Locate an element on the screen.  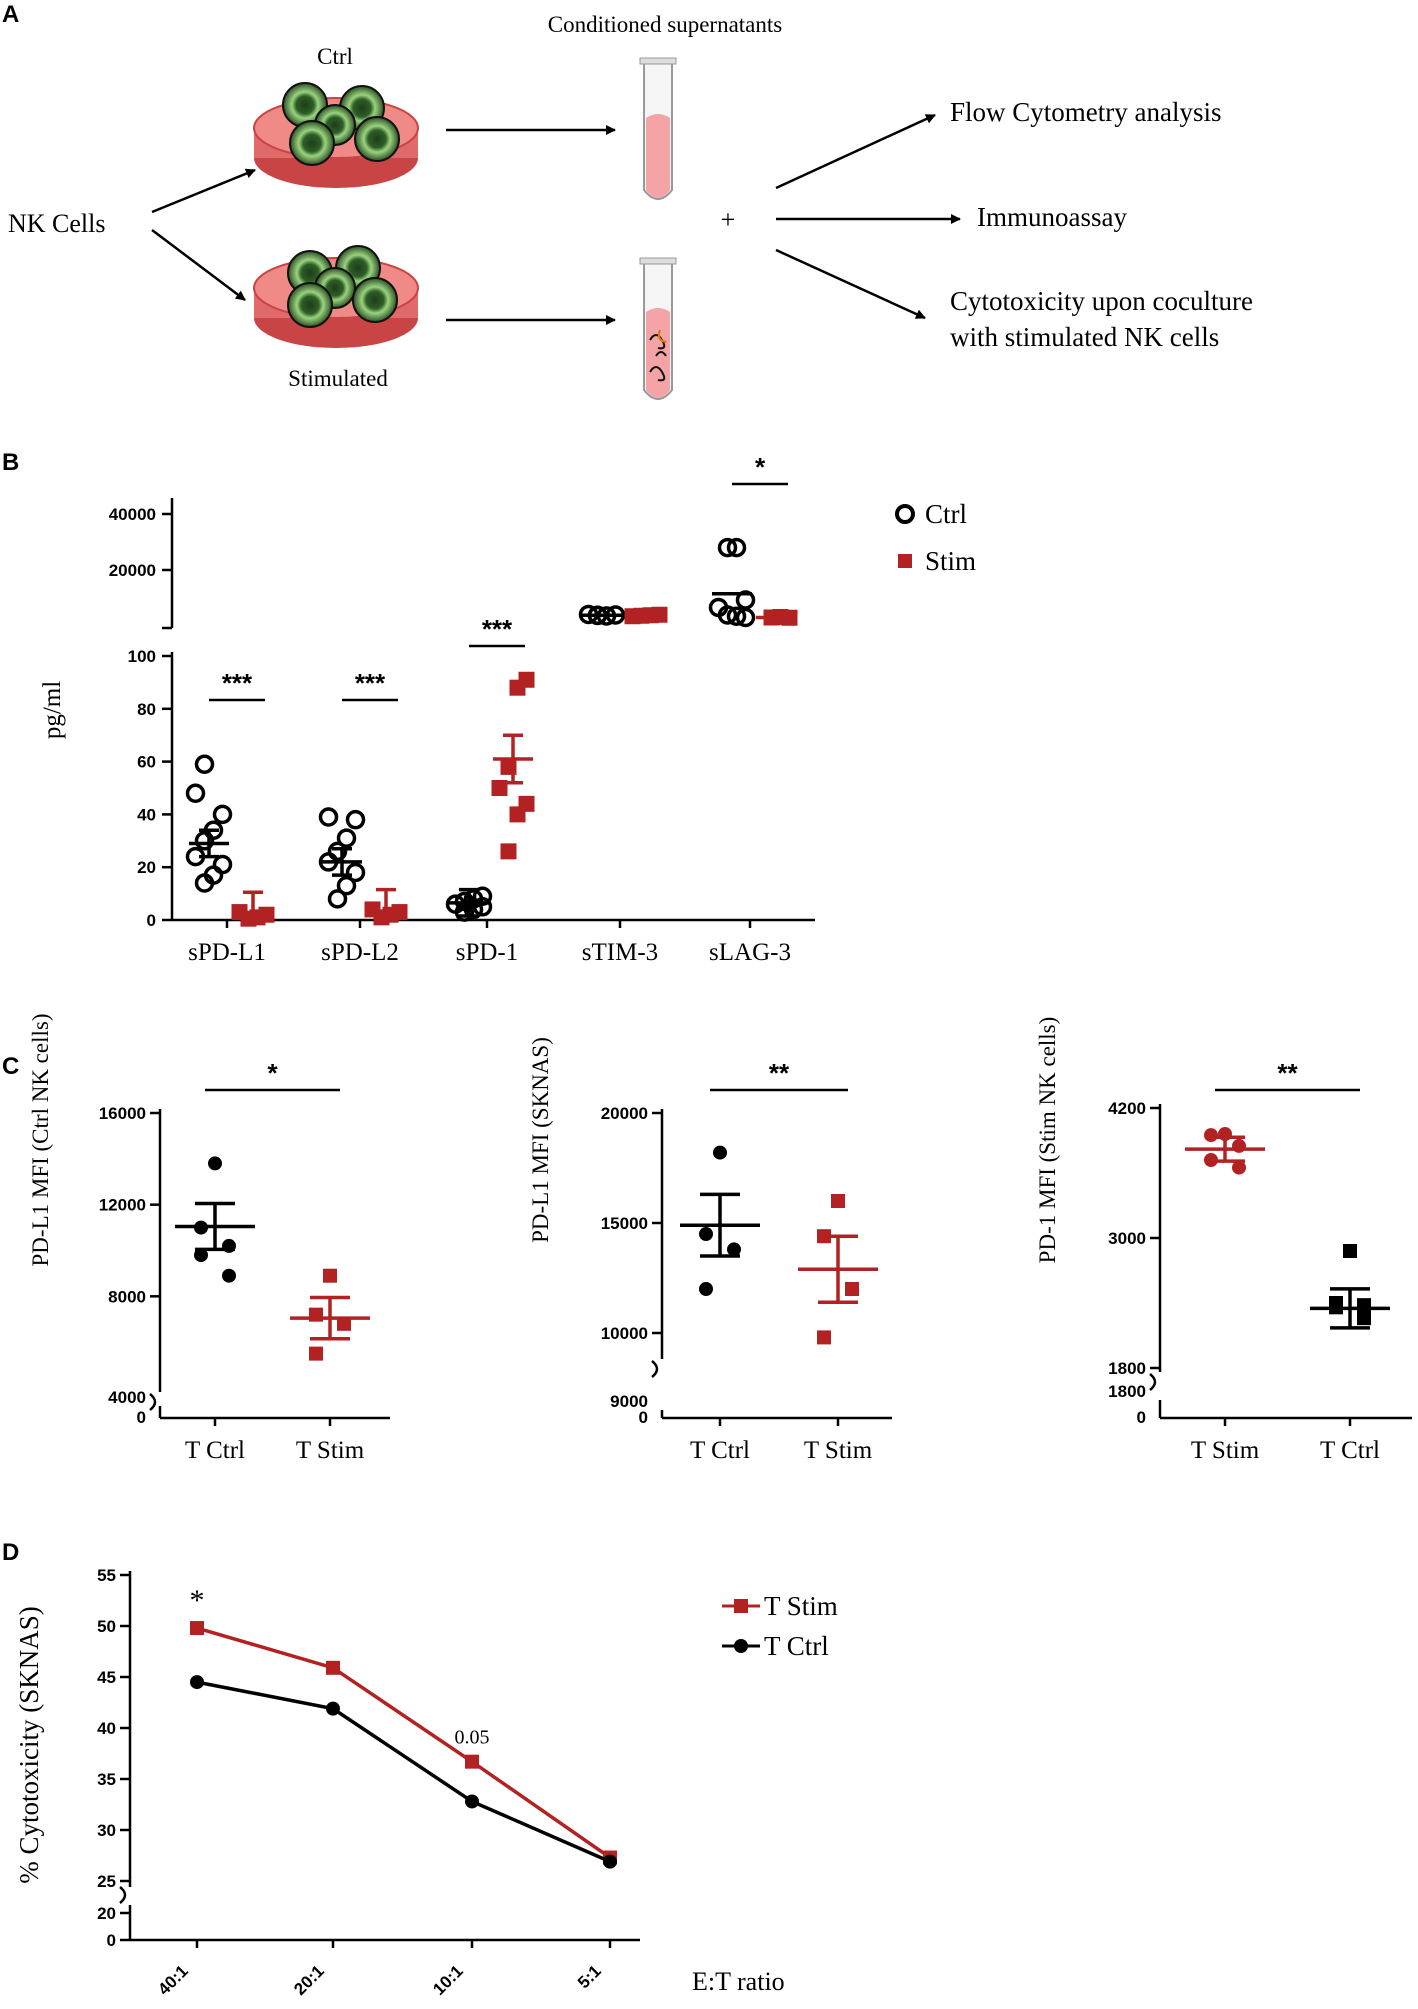
panel-c-label: C is located at coordinates (10, 1066).